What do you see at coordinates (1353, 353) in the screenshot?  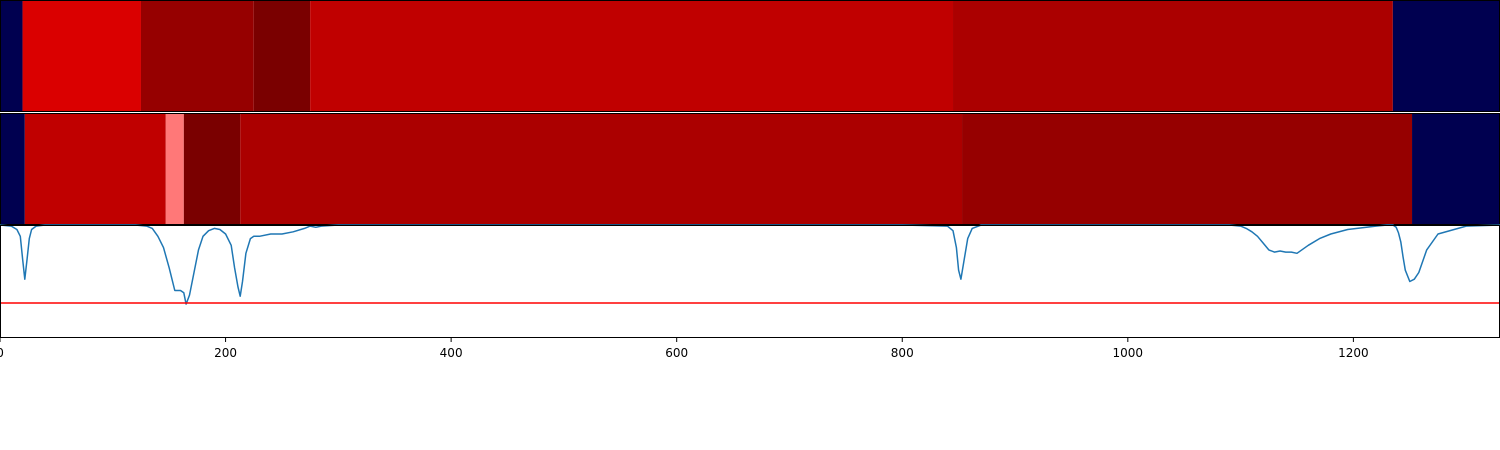 I see `x-tick-label-1200: 1200` at bounding box center [1353, 353].